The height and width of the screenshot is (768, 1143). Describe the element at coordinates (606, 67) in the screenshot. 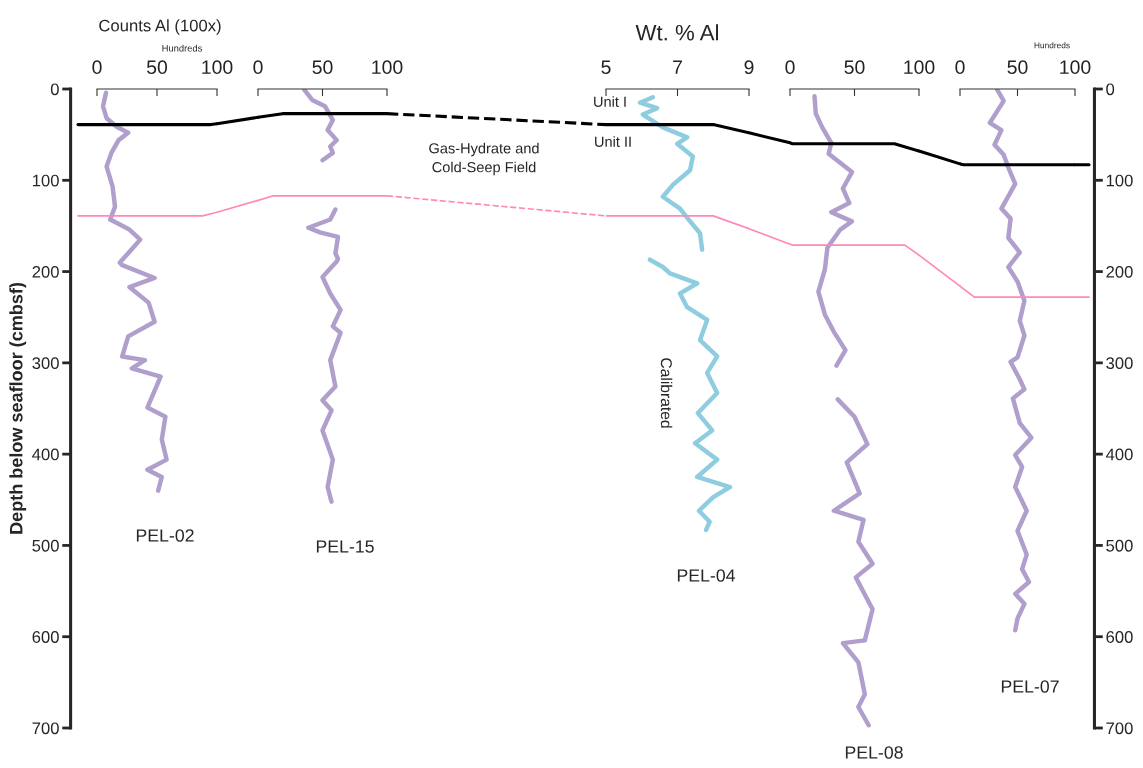

I see `x-tick-label: 5` at that location.